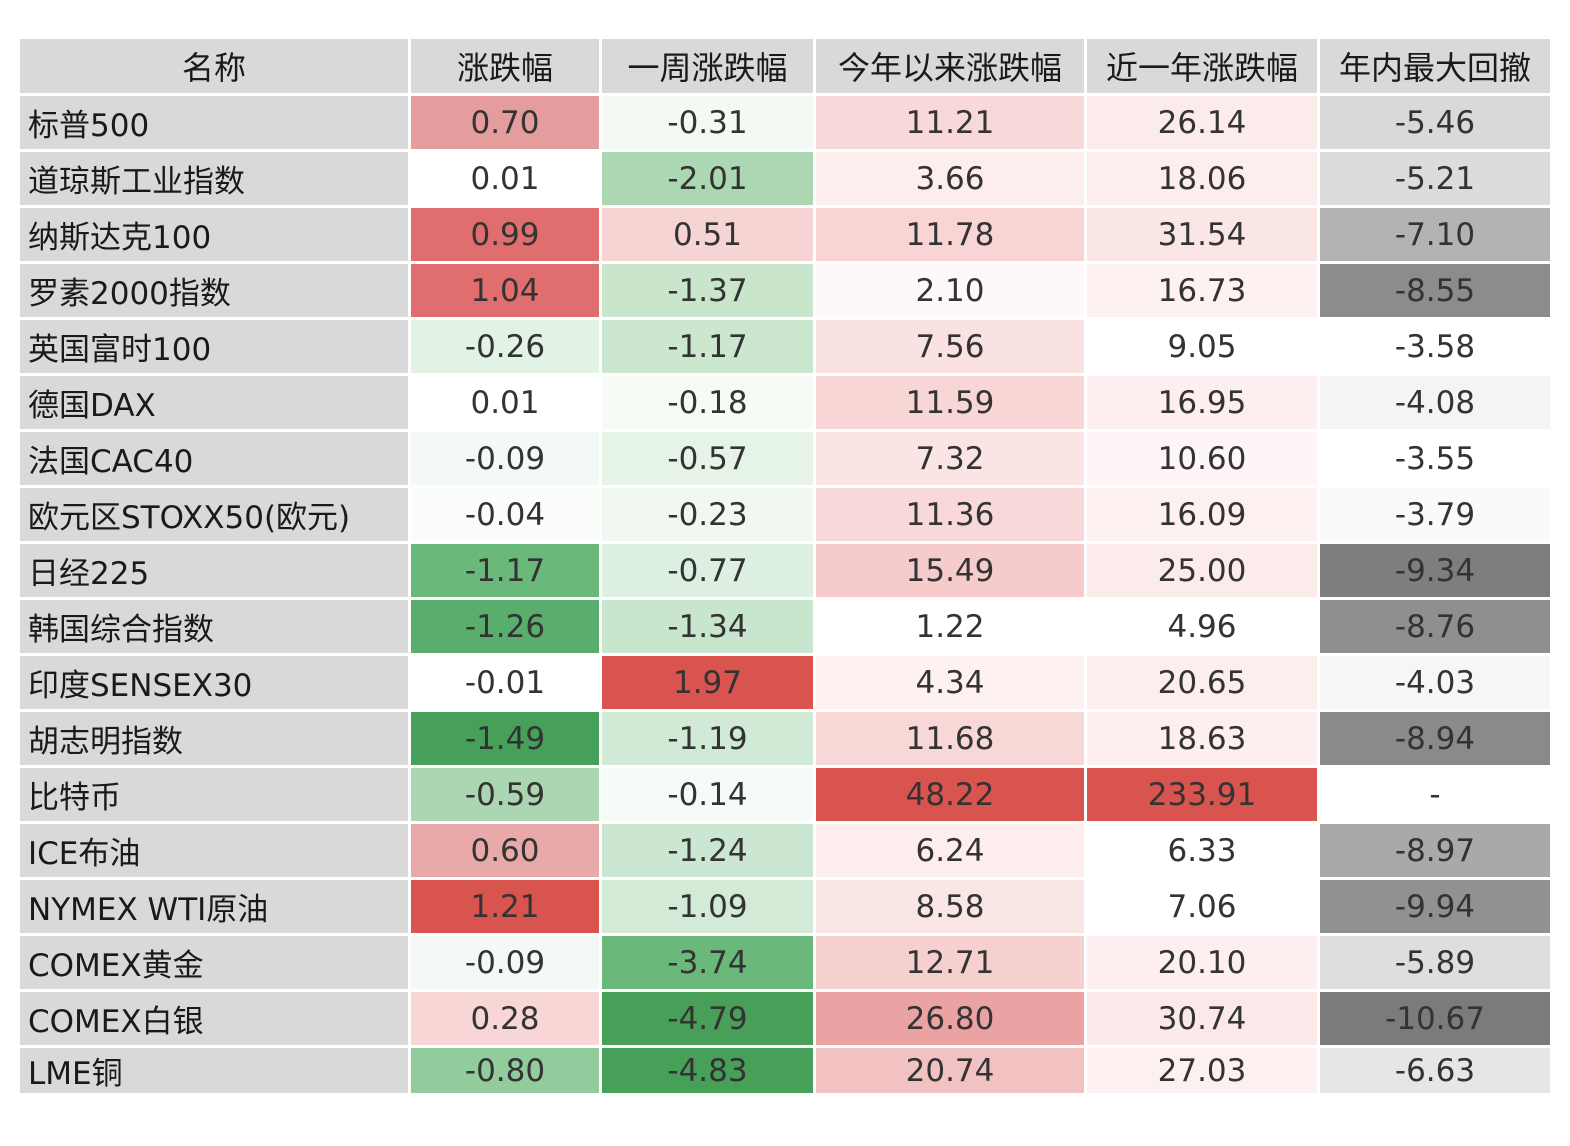 This screenshot has height=1146, width=1570. What do you see at coordinates (1435, 290) in the screenshot?
I see `value-cell: -8.55` at bounding box center [1435, 290].